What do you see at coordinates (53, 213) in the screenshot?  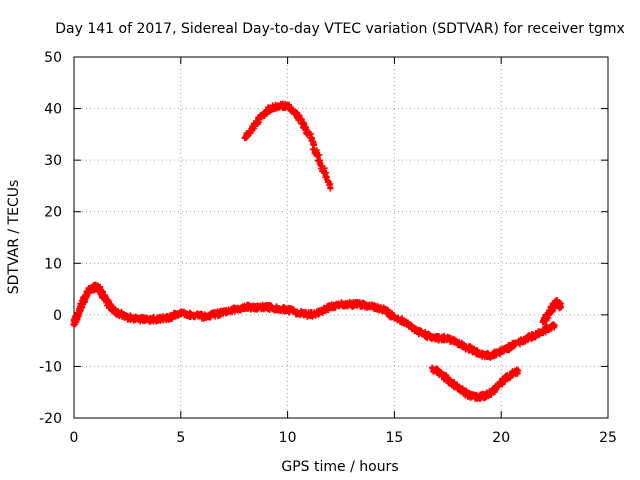 I see `y-tick-label: 20` at bounding box center [53, 213].